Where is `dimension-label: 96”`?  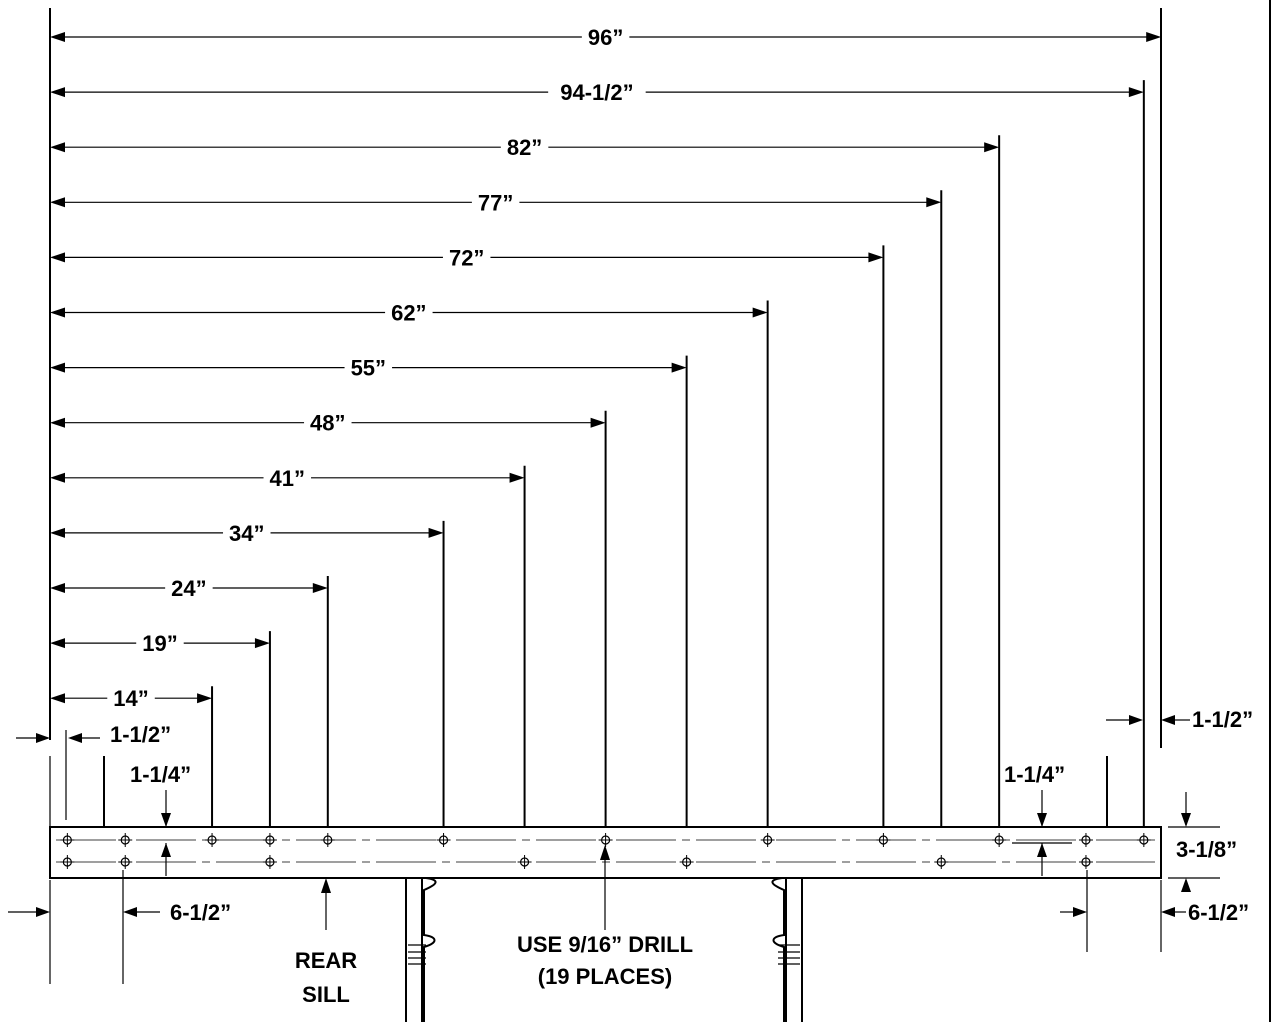 dimension-label: 96” is located at coordinates (605, 37).